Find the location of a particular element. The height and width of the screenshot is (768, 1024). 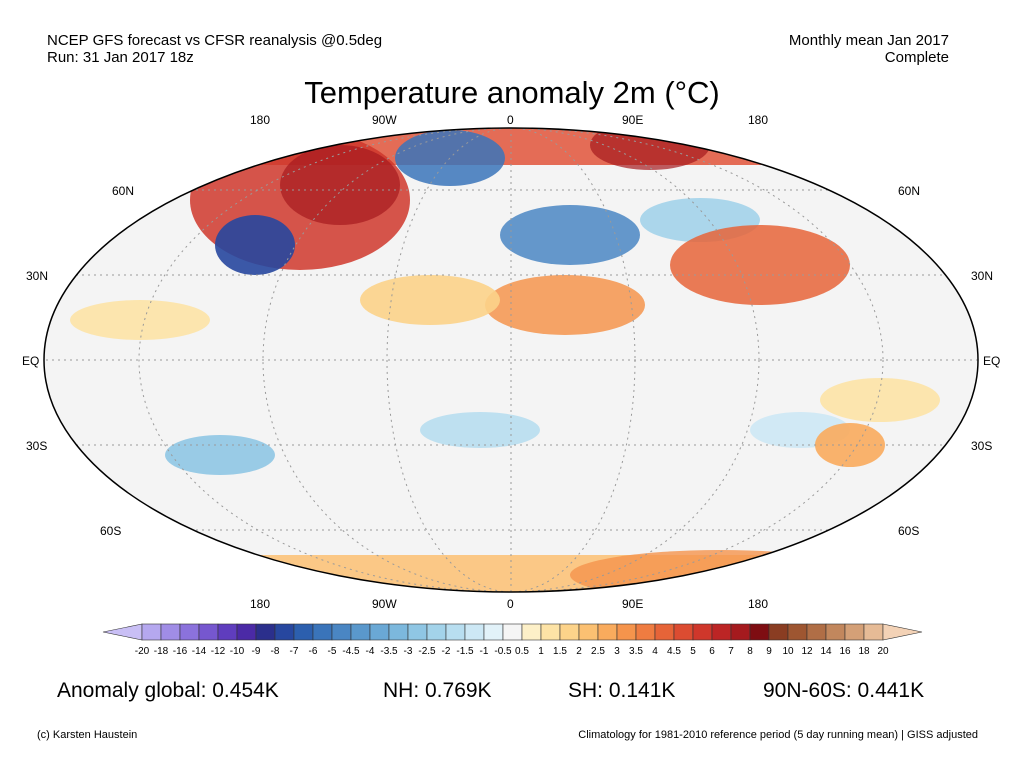

colorbar-tick-label: -5 is located at coordinates (332, 651).